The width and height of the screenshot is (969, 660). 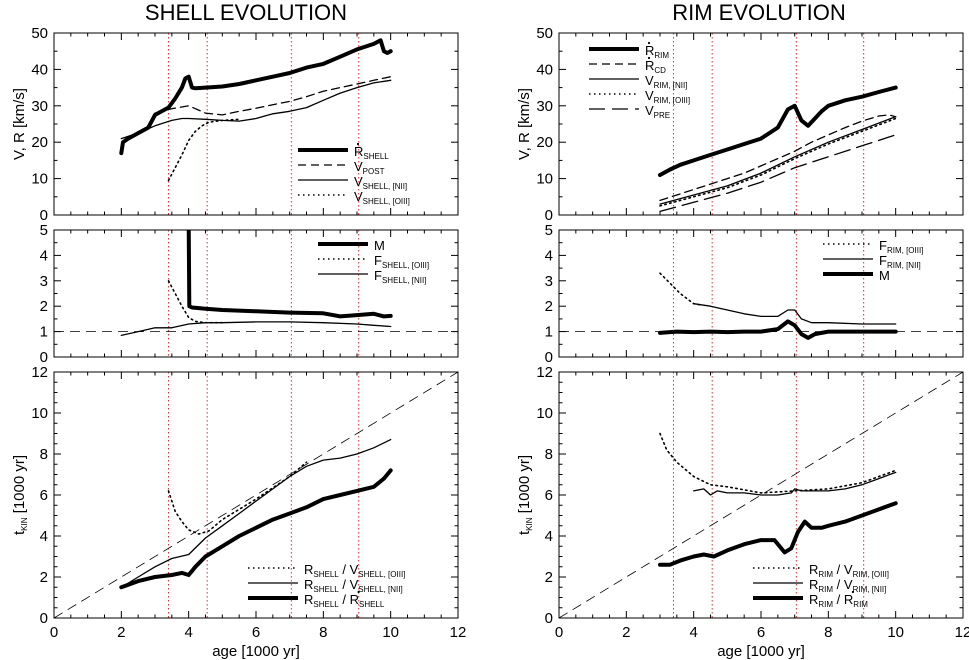 What do you see at coordinates (849, 570) in the screenshot?
I see `legend-label-0: RRIM / VRIM, [OIII]` at bounding box center [849, 570].